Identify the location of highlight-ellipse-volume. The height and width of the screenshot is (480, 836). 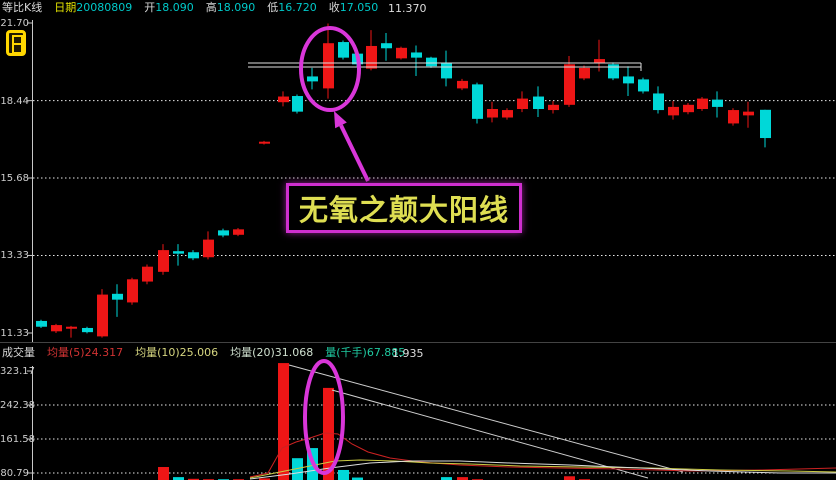
(324, 417).